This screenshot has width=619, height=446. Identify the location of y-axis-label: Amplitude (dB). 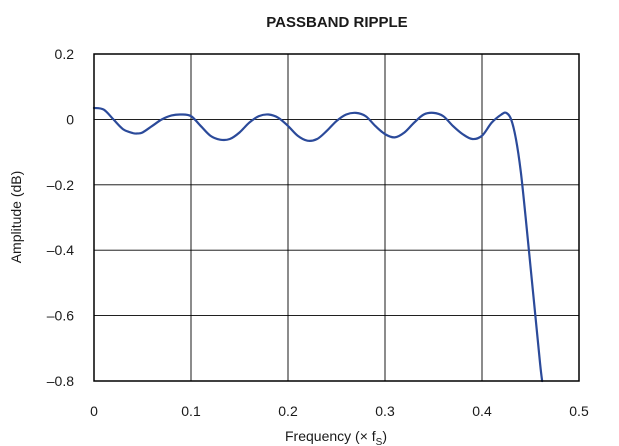
(16, 217).